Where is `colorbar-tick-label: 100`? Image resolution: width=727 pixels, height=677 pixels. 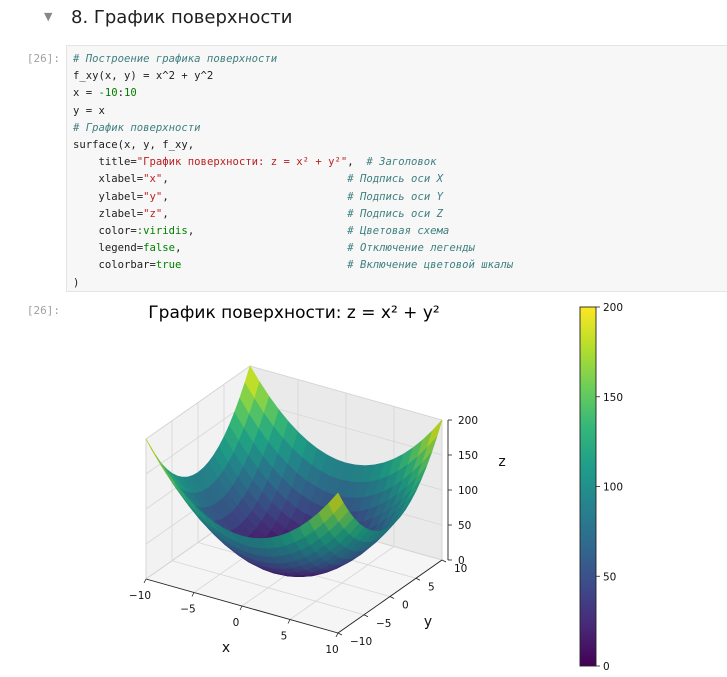 colorbar-tick-label: 100 is located at coordinates (613, 488).